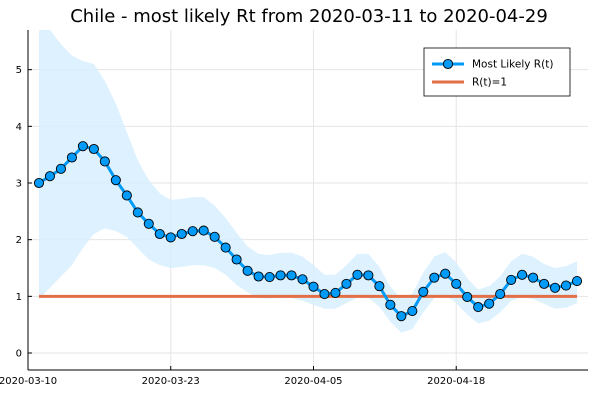  What do you see at coordinates (19, 184) in the screenshot?
I see `y-tick-label: 3` at bounding box center [19, 184].